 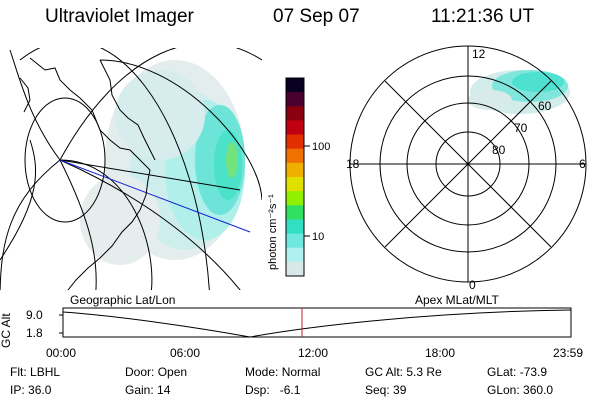 What do you see at coordinates (479, 54) in the screenshot?
I see `mlt-label-12: 12` at bounding box center [479, 54].